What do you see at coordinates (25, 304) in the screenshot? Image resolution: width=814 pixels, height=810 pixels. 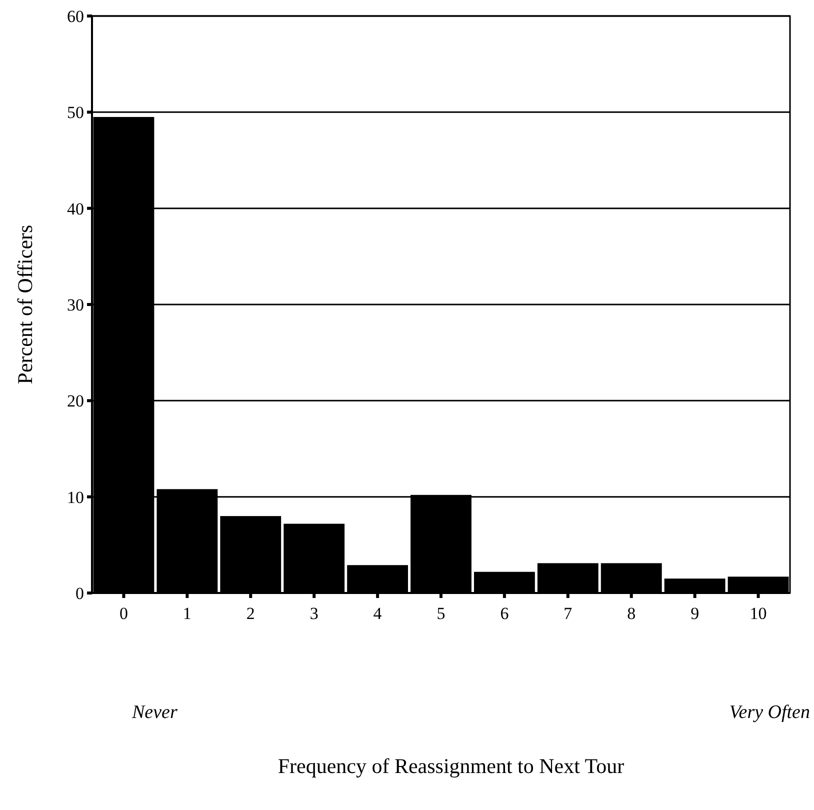 I see `y-axis-title: Percent of Officers` at bounding box center [25, 304].